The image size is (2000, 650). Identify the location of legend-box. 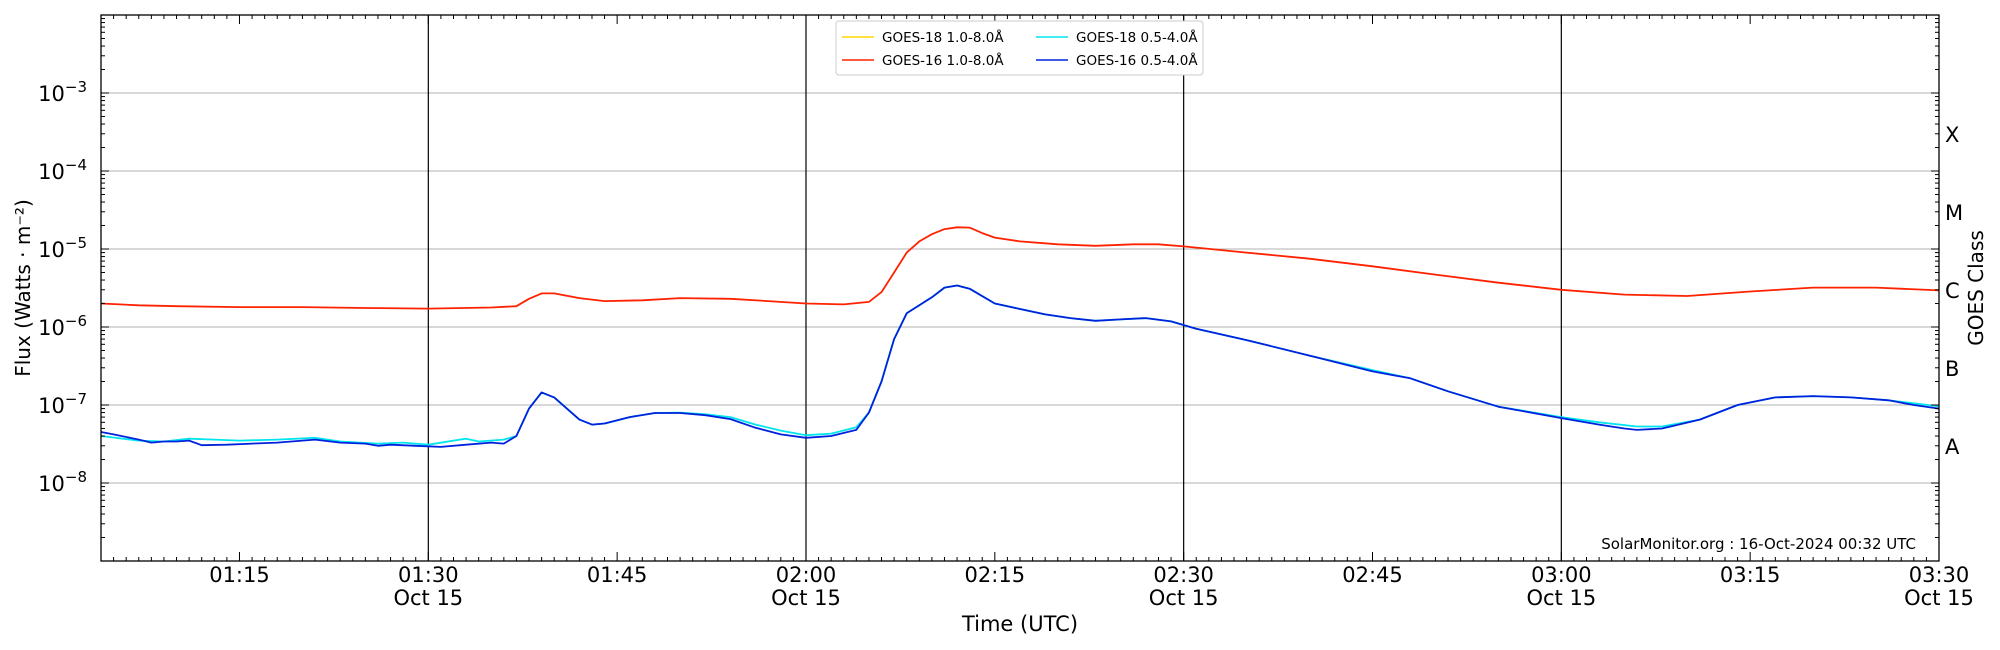
(1019, 48).